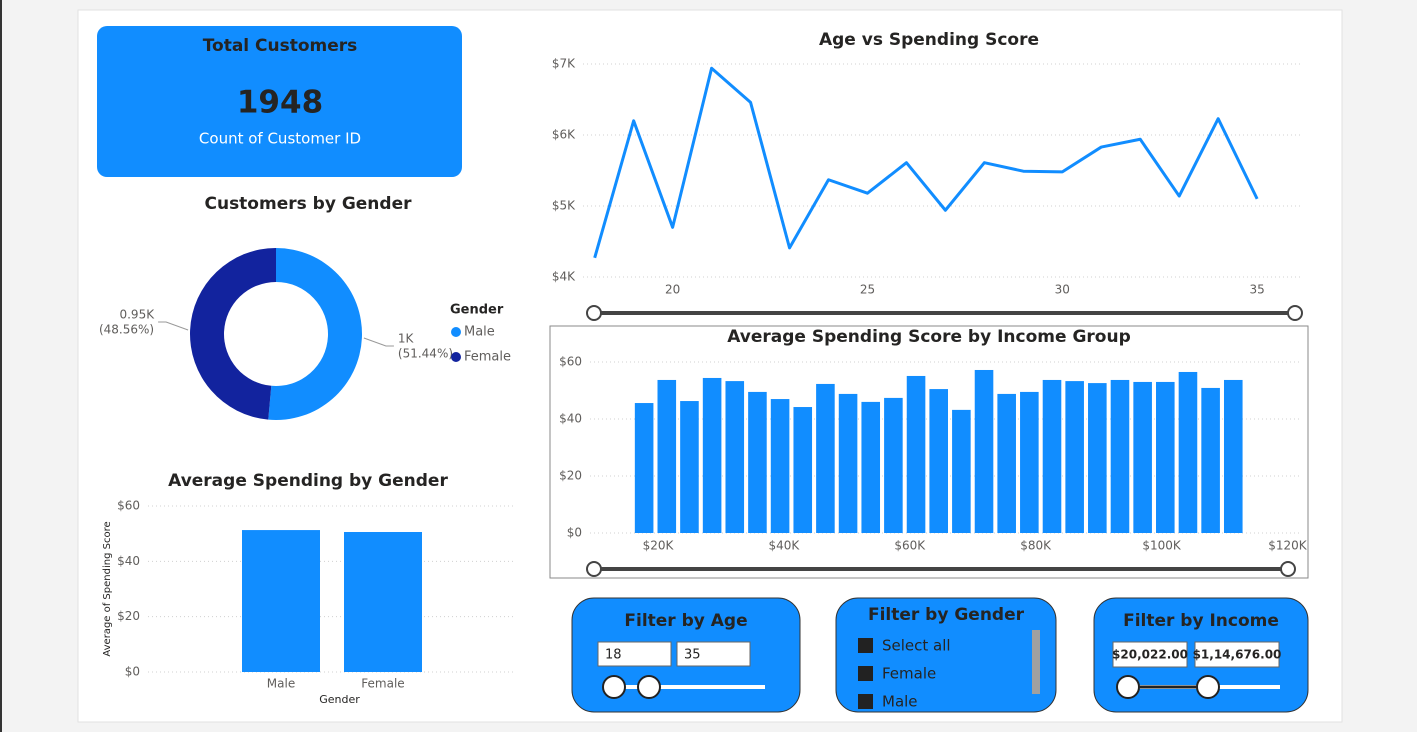 The image size is (1417, 732). What do you see at coordinates (909, 674) in the screenshot?
I see `option-label: Female` at bounding box center [909, 674].